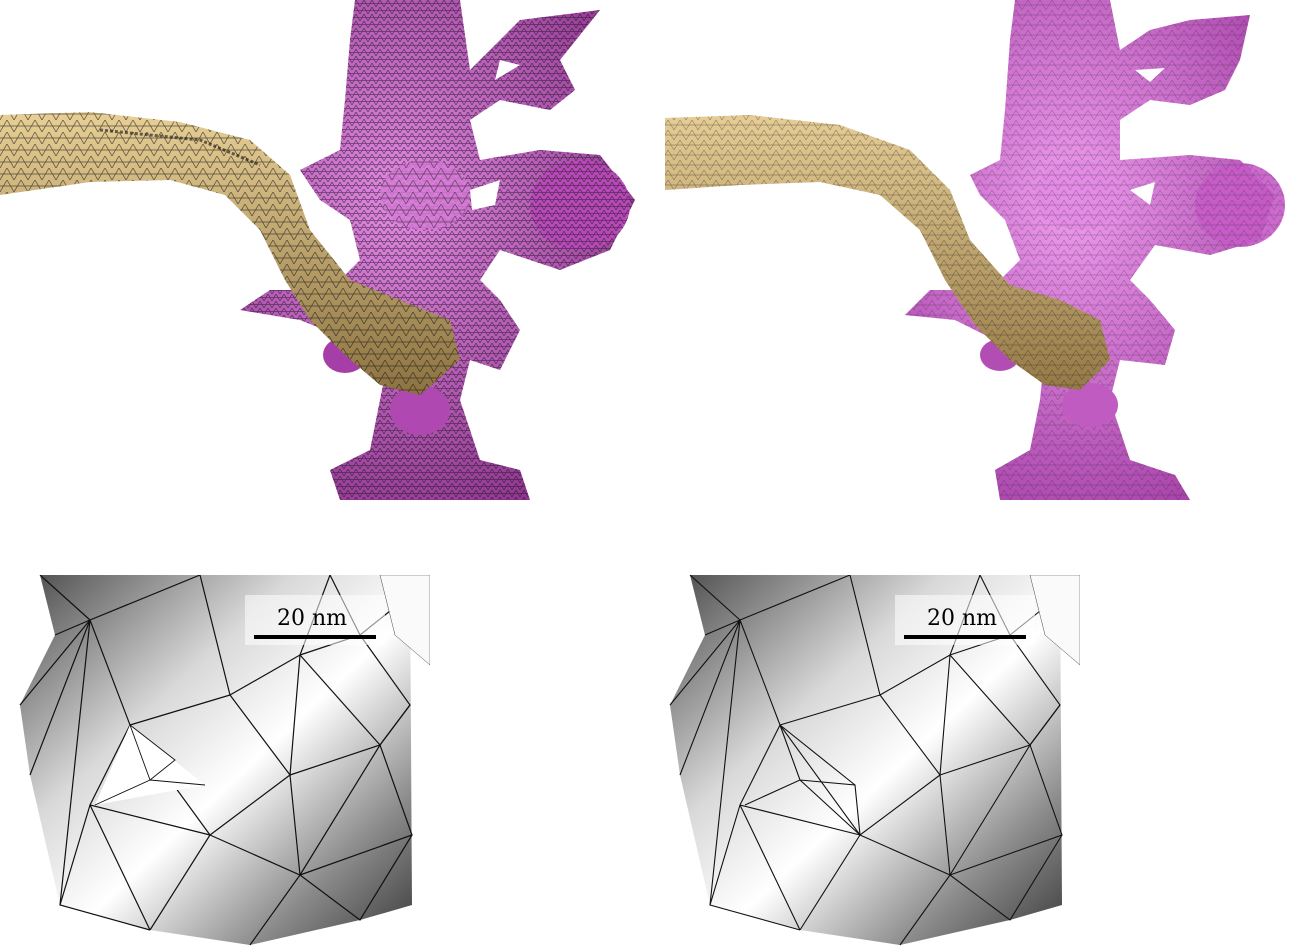  I want to click on closeup-panel-coarse: 20 nm, so click(215, 763).